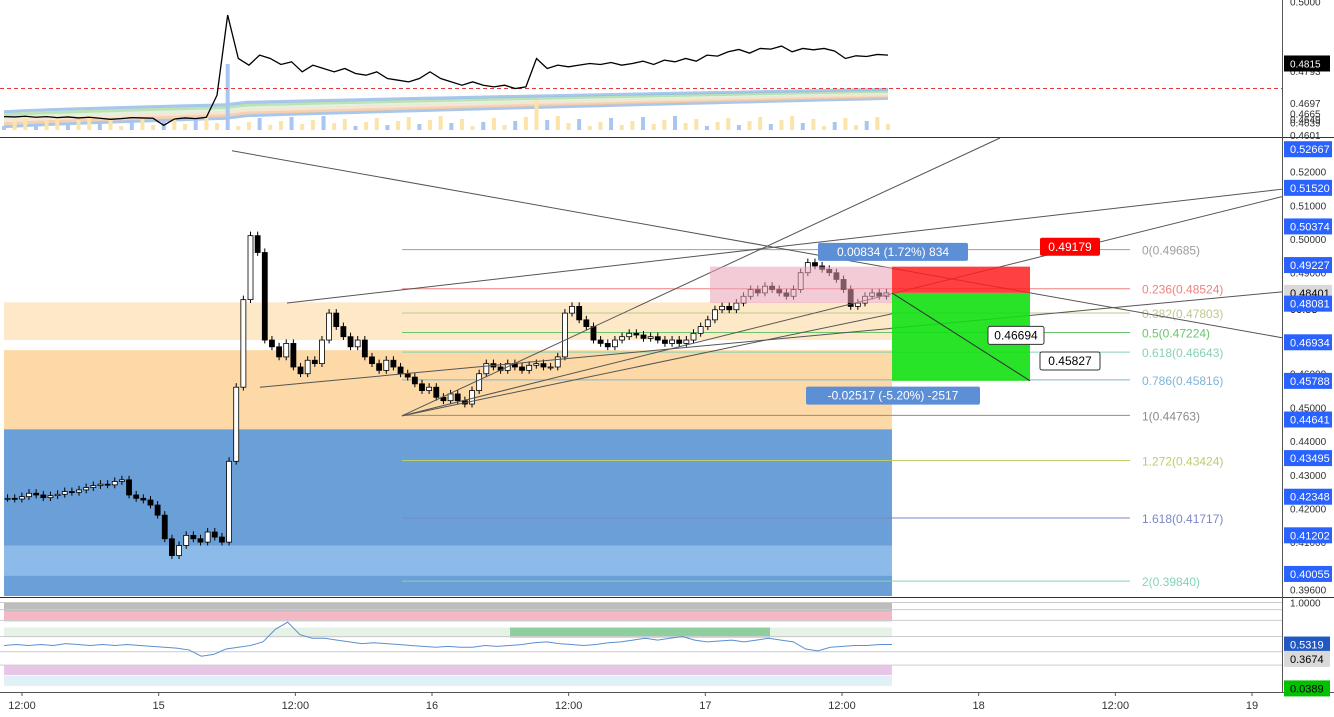 This screenshot has width=1334, height=717. I want to click on top-tick-label: 0.4639, so click(1305, 123).